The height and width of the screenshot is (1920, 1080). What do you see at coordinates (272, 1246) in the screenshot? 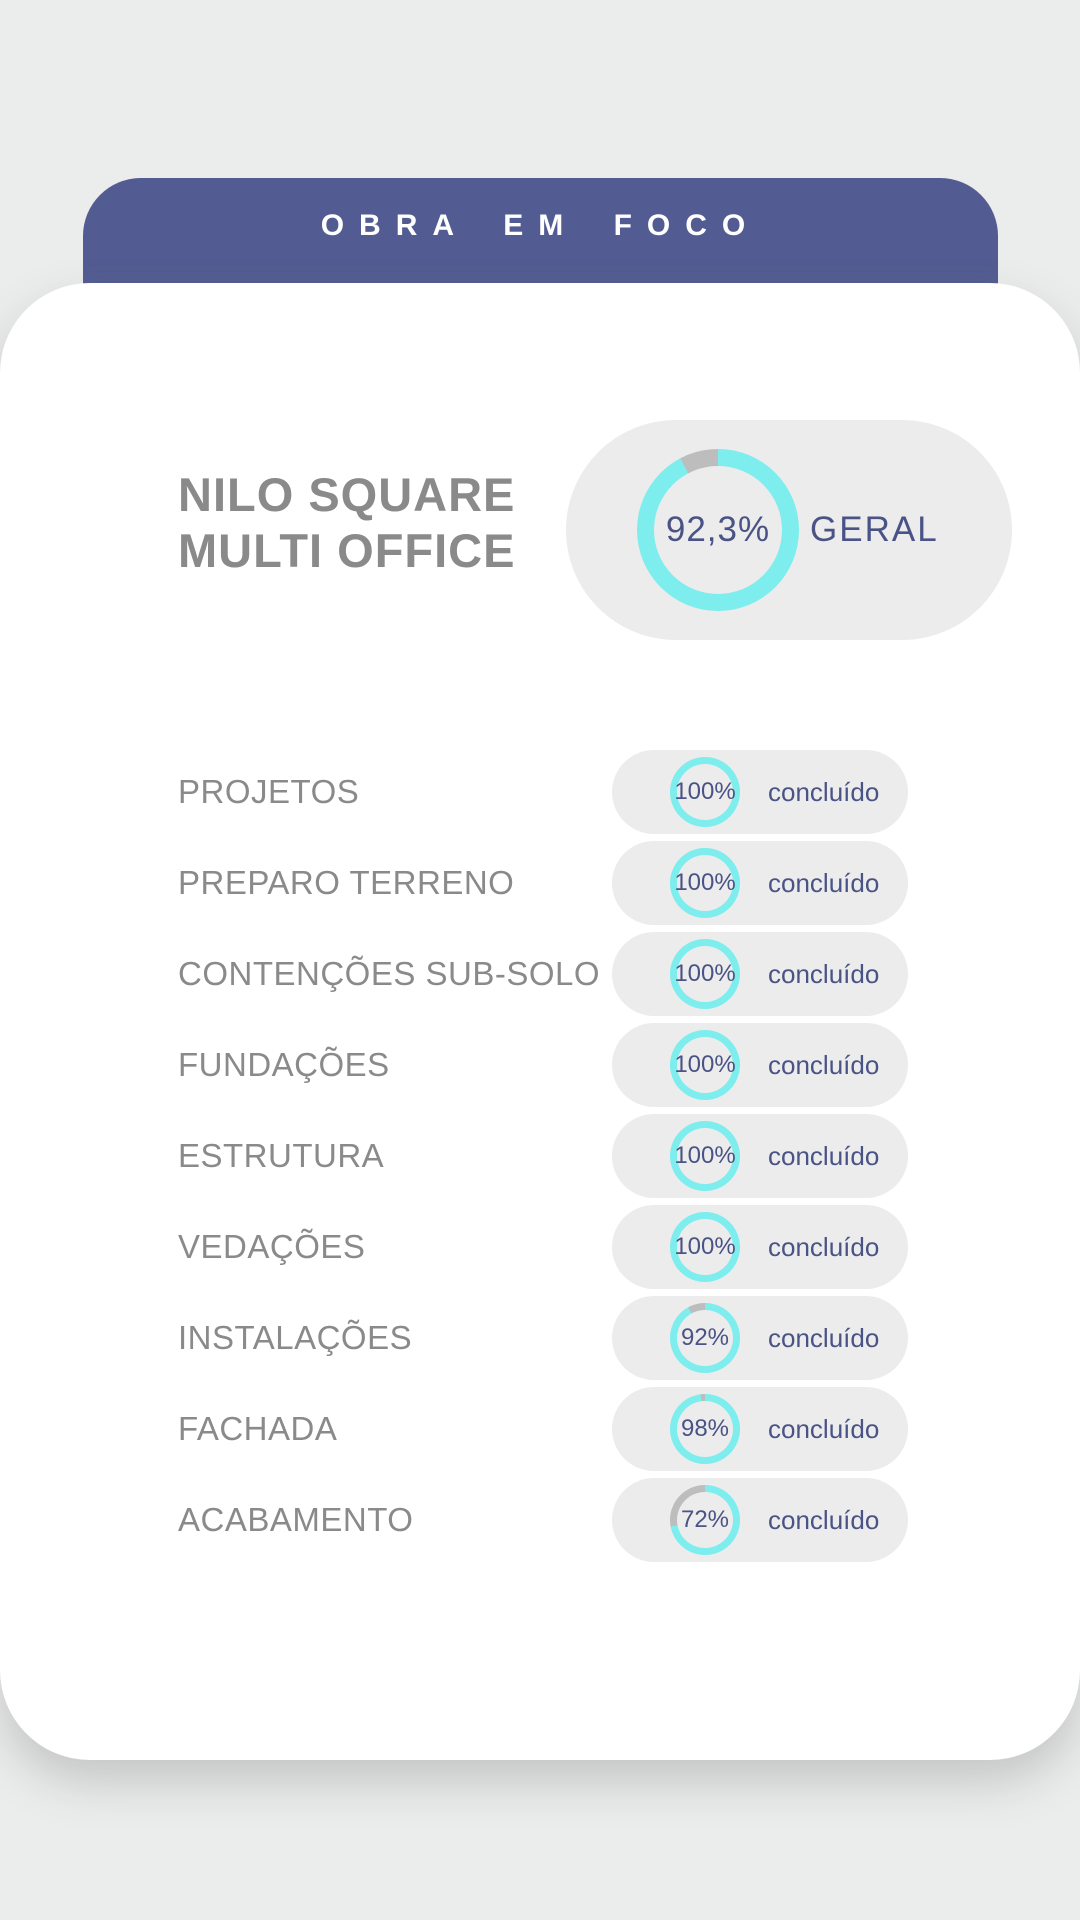
I see `phase-label: VEDAÇÕES` at bounding box center [272, 1246].